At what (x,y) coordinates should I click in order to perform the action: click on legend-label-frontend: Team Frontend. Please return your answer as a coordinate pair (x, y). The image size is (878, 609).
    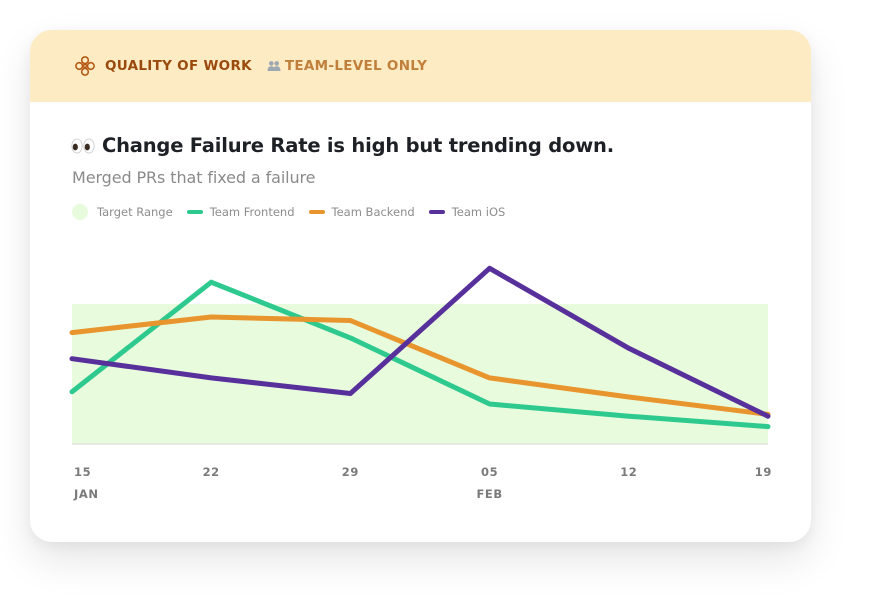
    Looking at the image, I should click on (252, 212).